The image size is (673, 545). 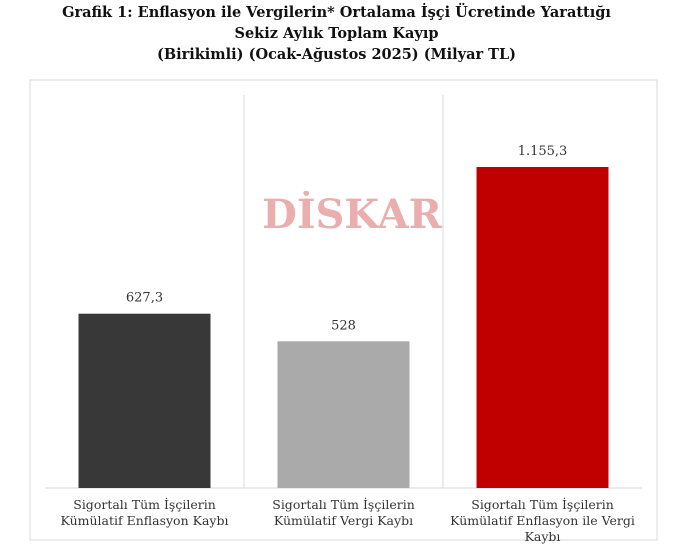 I want to click on title-line: Sekiz Aylık Toplam Kayıp, so click(x=336, y=33).